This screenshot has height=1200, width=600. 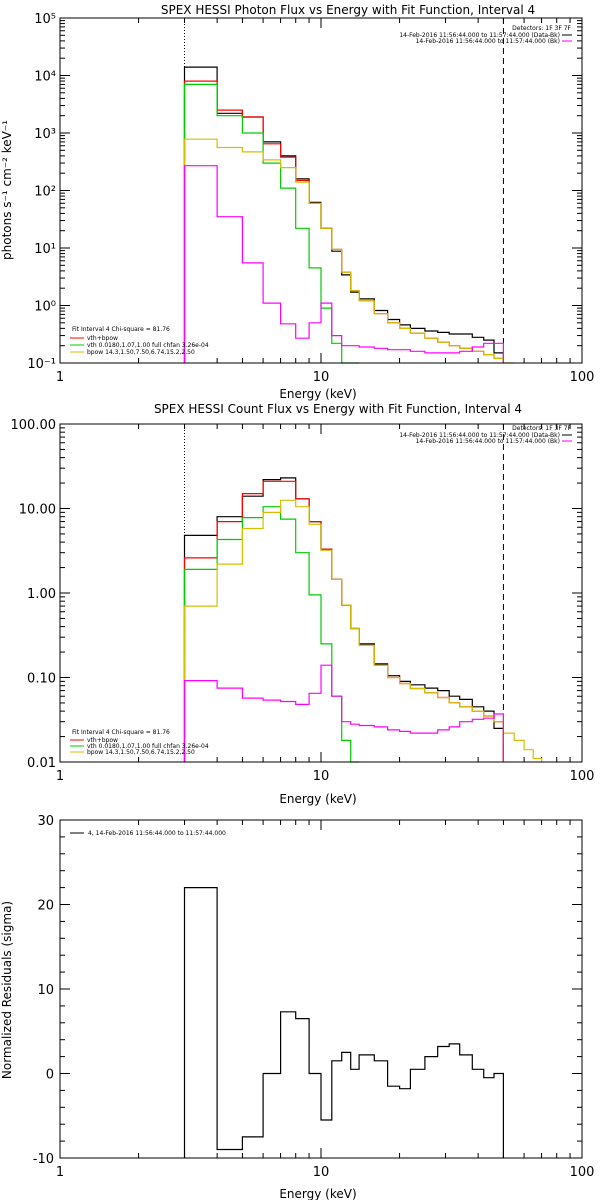 I want to click on y-tick-label: 10², so click(x=45, y=192).